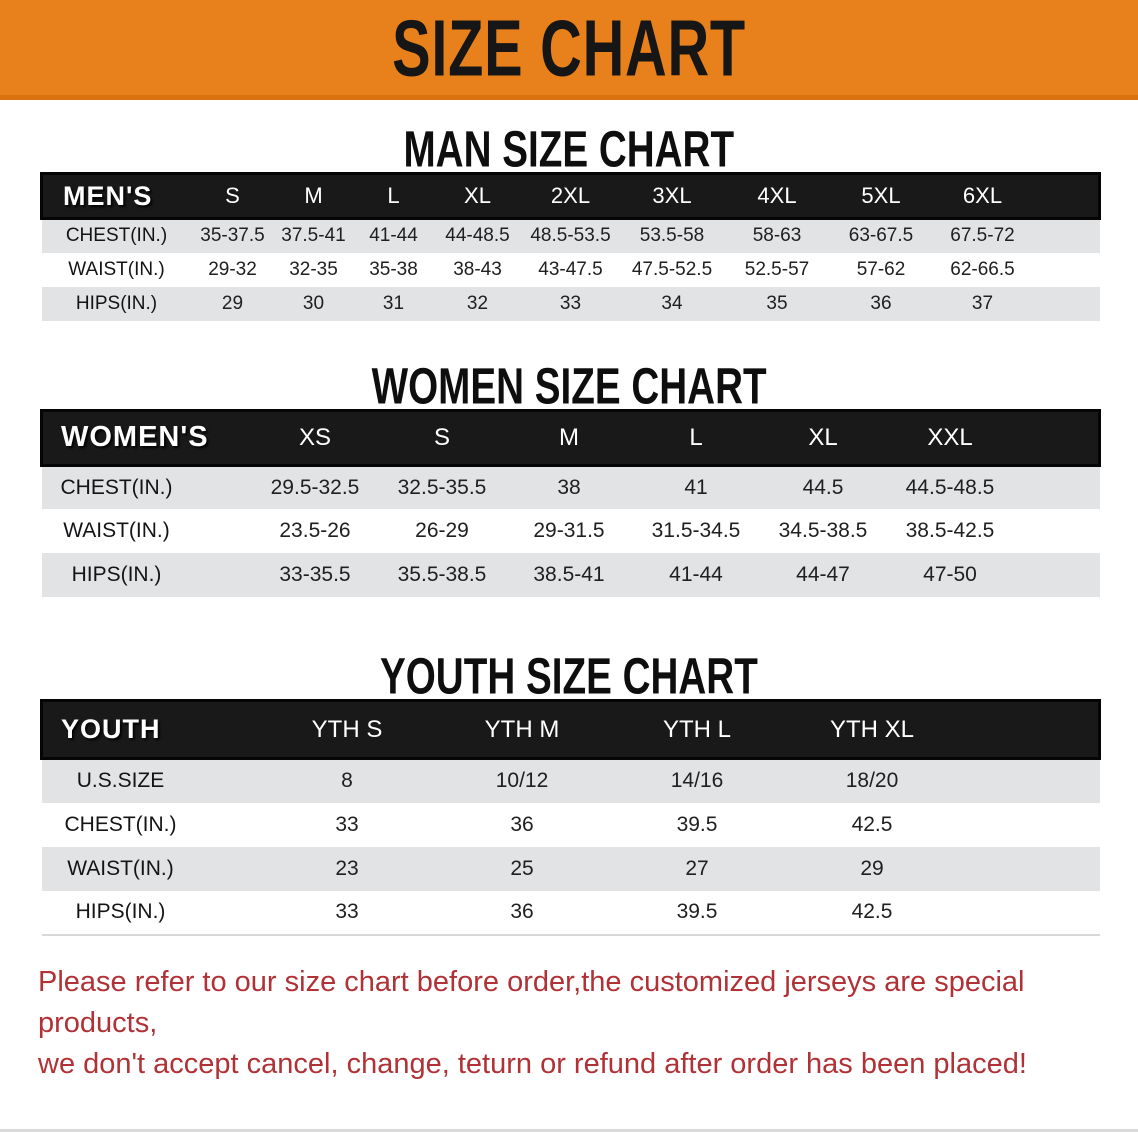  What do you see at coordinates (982, 236) in the screenshot?
I see `size-value-cell: 67.5-72` at bounding box center [982, 236].